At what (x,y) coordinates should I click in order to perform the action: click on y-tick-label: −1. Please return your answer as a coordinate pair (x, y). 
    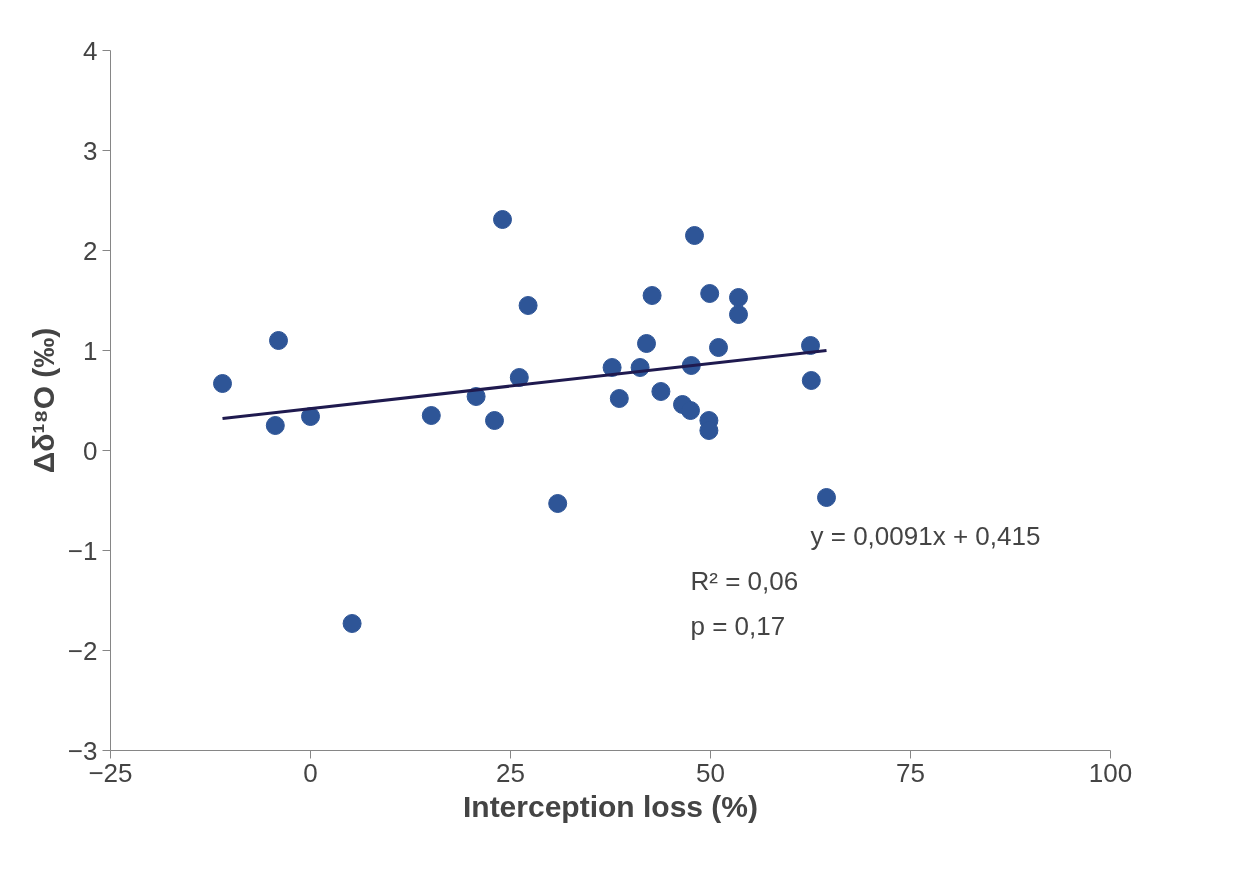
    Looking at the image, I should click on (82, 550).